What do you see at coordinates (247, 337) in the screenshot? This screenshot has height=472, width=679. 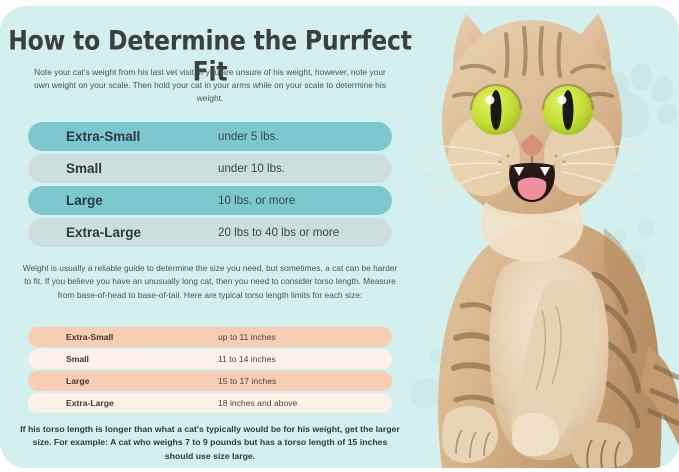 I see `size-value: up to 11 inches` at bounding box center [247, 337].